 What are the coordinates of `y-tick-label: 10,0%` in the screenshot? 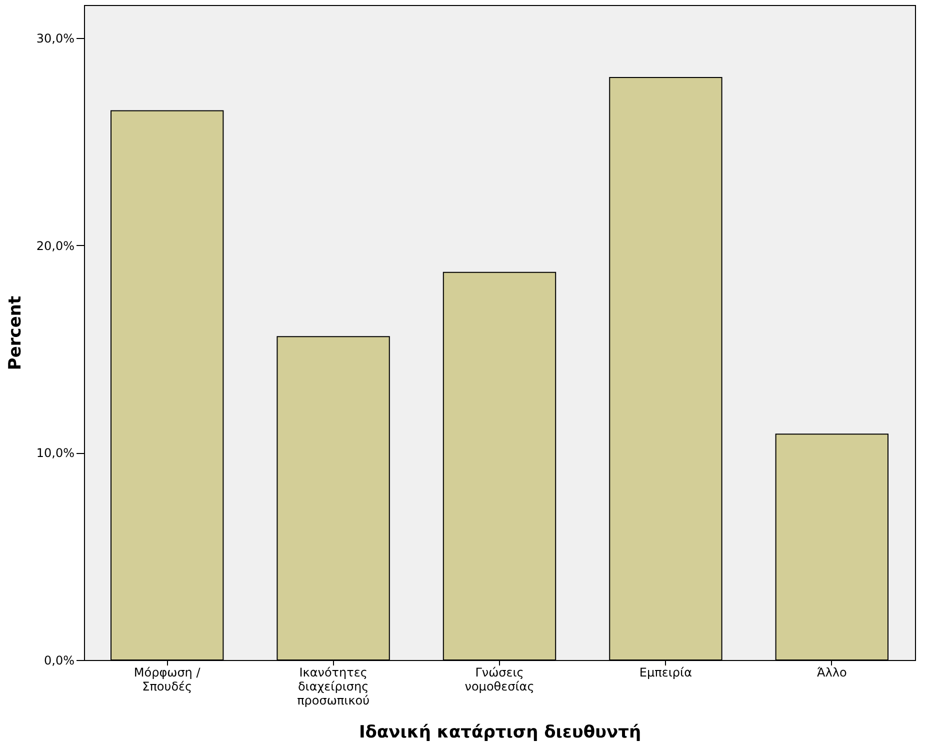 It's located at (55, 453).